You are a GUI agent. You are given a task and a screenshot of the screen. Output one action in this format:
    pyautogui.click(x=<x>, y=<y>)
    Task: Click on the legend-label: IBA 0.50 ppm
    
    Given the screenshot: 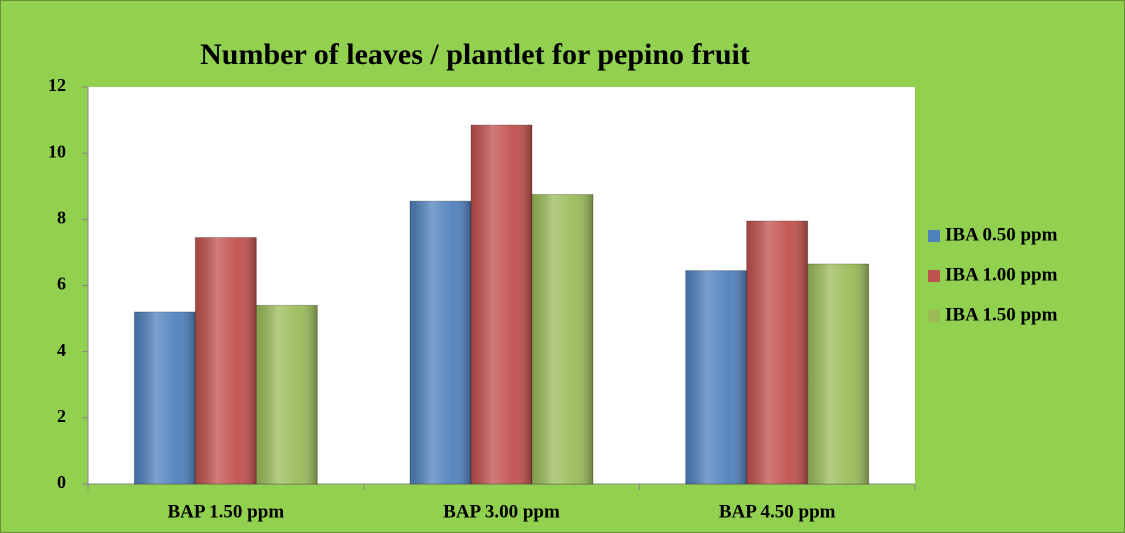 What is the action you would take?
    pyautogui.click(x=1001, y=234)
    